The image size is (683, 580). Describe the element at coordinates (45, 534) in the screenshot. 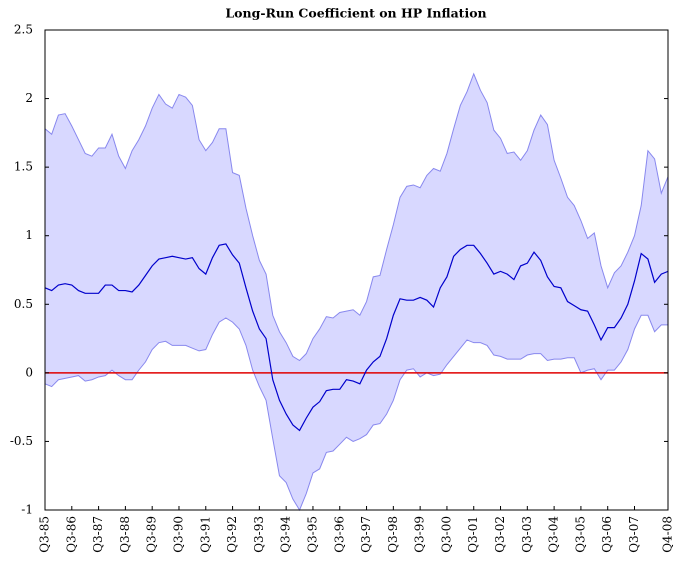

I see `x-tick-label: Q3-85` at that location.